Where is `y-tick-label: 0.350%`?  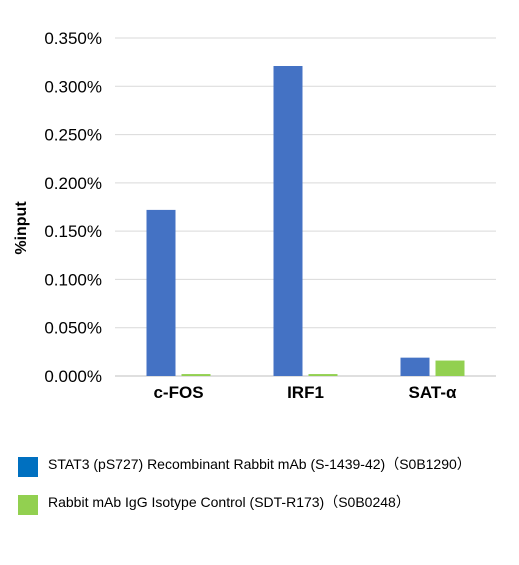
y-tick-label: 0.350% is located at coordinates (73, 38).